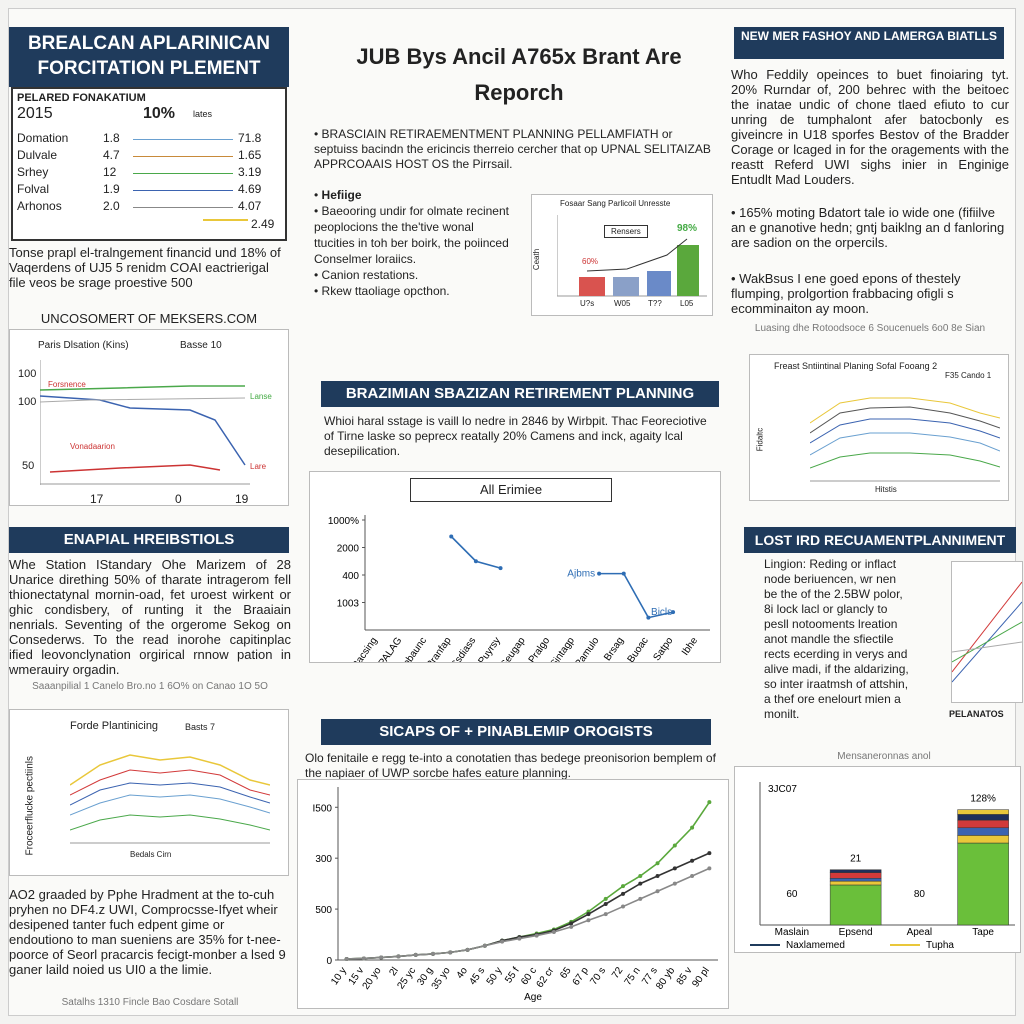 This screenshot has height=1024, width=1024. I want to click on stats-note: lates, so click(203, 114).